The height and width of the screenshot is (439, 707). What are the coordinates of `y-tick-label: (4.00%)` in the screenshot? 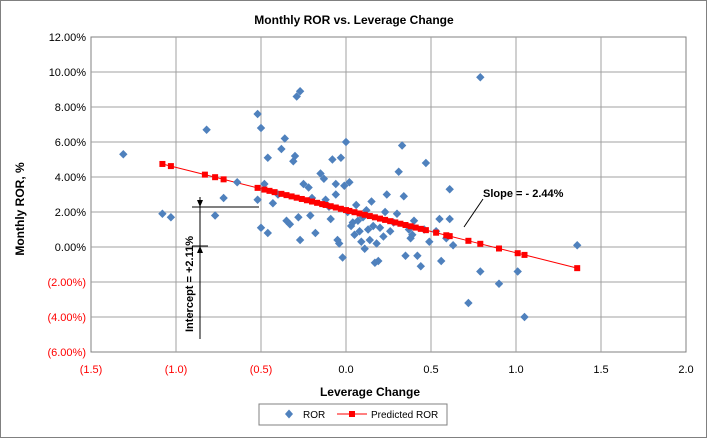 It's located at (66, 318).